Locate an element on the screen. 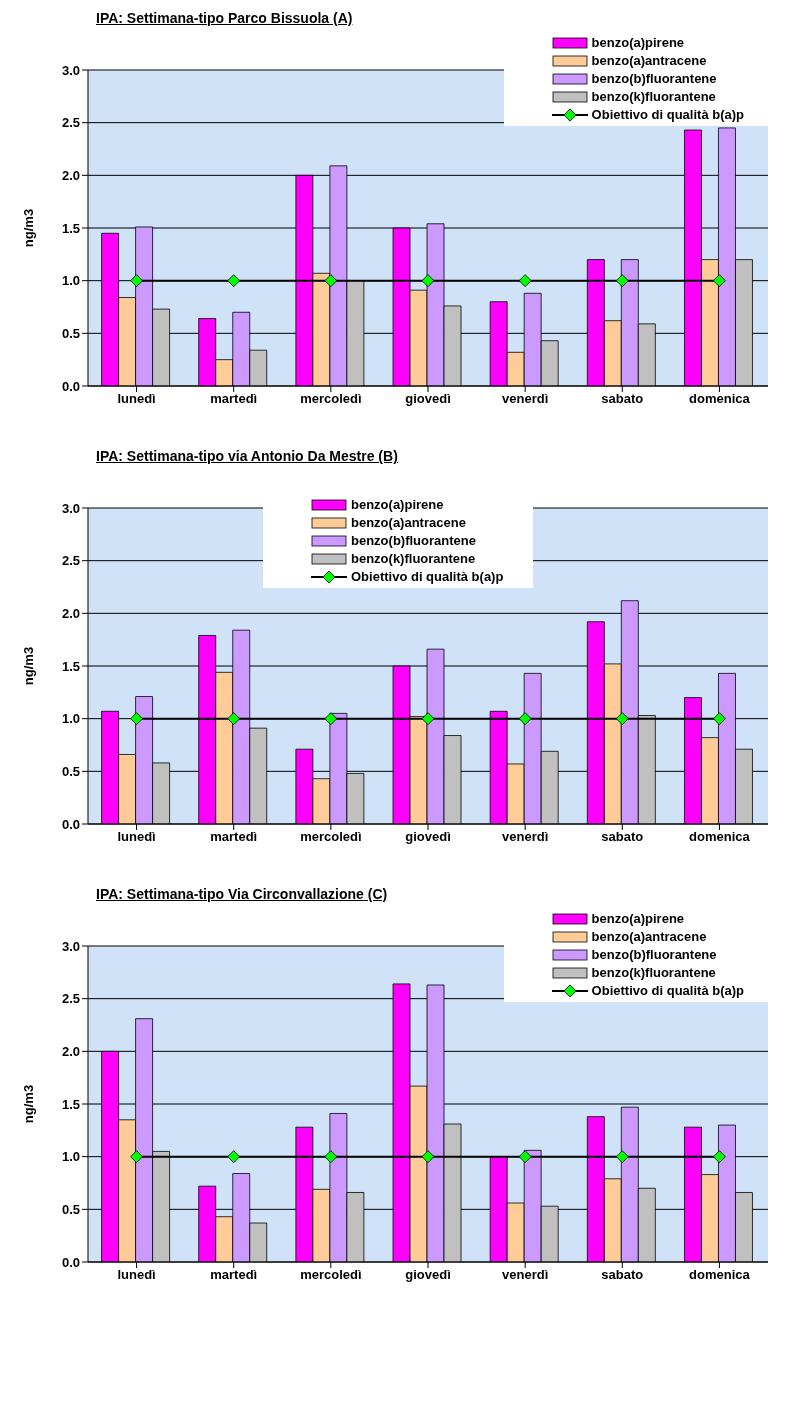 Image resolution: width=792 pixels, height=1413 pixels. chart-title: IPA: Settimana-tipo via Antonio Da Mestre (B) is located at coordinates (247, 456).